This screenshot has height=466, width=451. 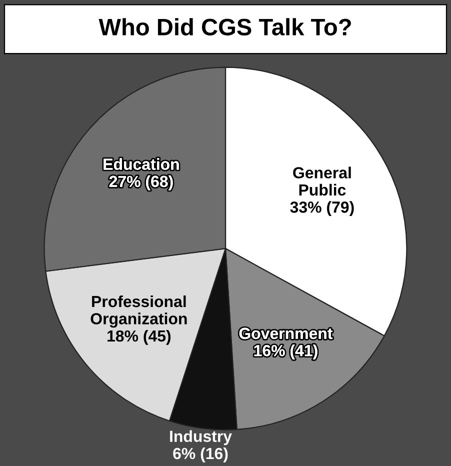 I want to click on slice-label: Government, so click(x=286, y=334).